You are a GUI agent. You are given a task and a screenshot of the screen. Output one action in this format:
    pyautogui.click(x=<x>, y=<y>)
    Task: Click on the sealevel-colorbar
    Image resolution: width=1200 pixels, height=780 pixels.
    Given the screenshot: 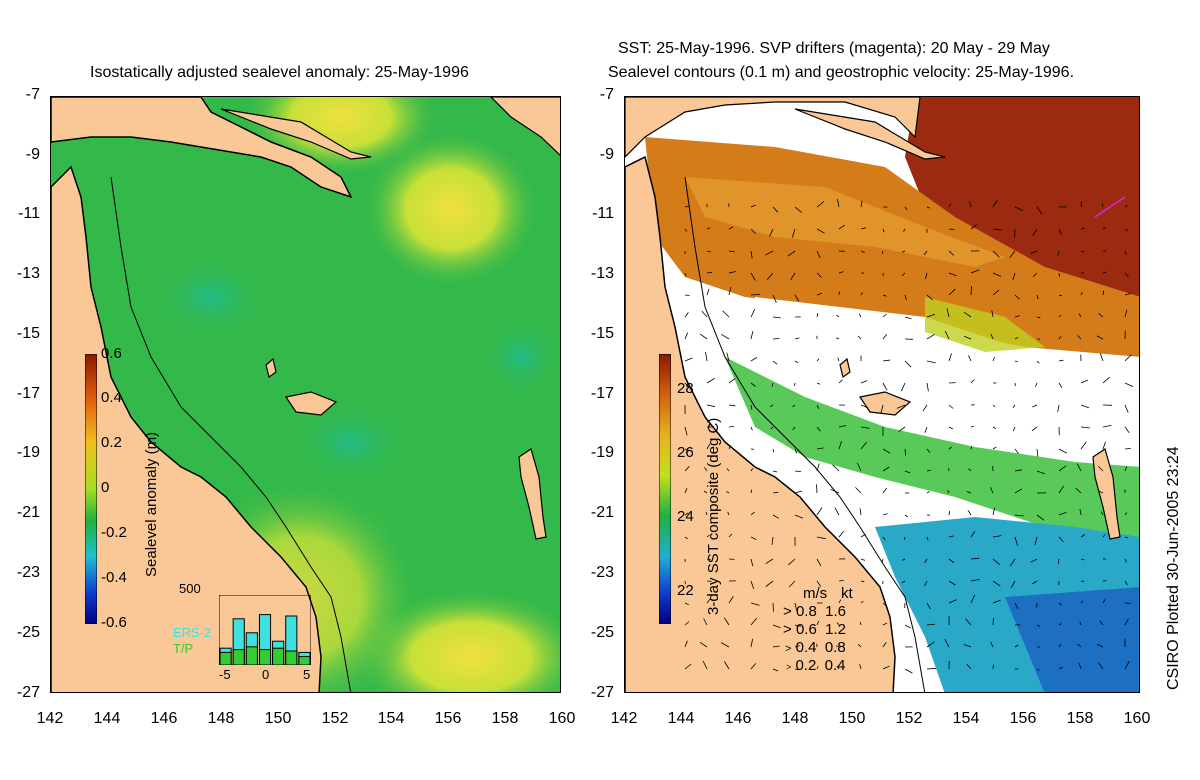 What is the action you would take?
    pyautogui.click(x=91, y=489)
    